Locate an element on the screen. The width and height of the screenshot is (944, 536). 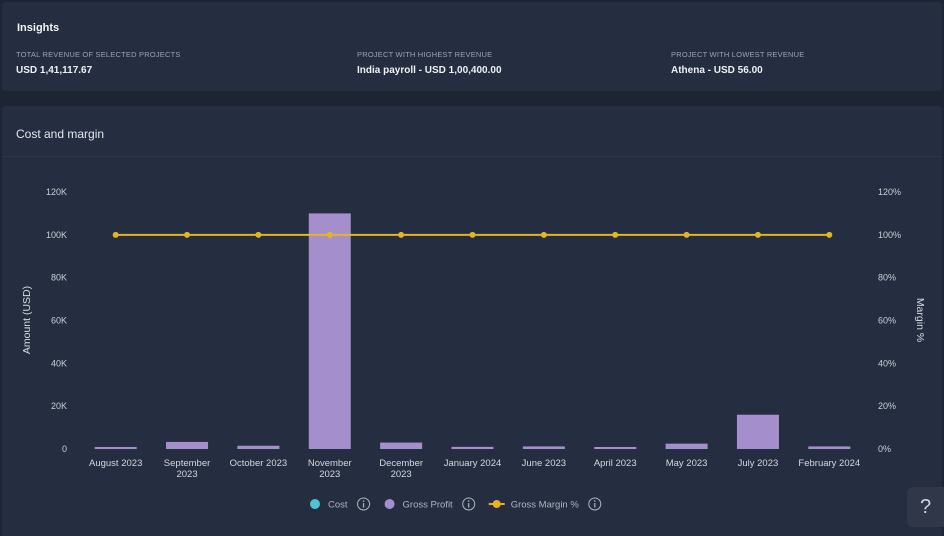
panel-divider is located at coordinates (472, 156).